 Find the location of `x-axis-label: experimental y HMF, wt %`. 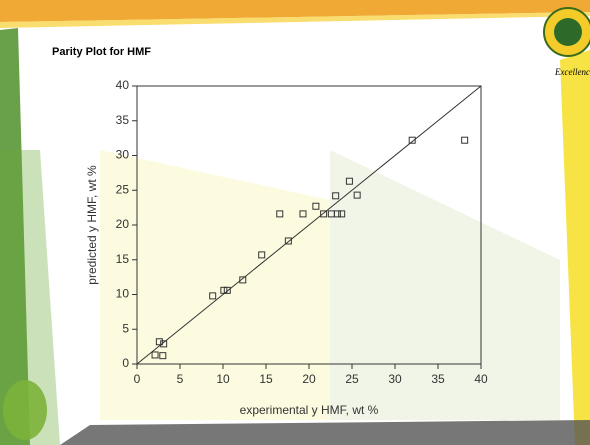

x-axis-label: experimental y HMF, wt % is located at coordinates (309, 410).